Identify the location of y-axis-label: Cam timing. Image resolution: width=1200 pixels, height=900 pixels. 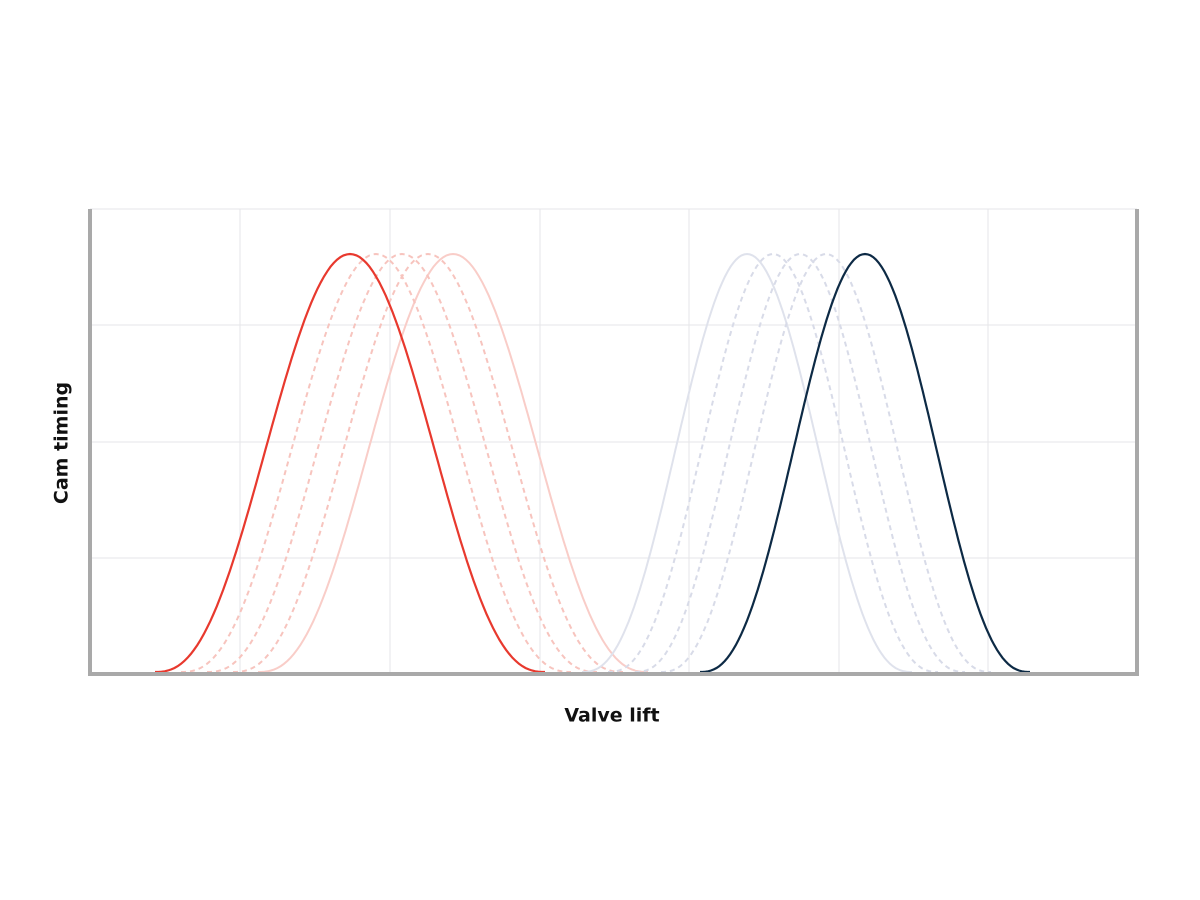
(62, 443).